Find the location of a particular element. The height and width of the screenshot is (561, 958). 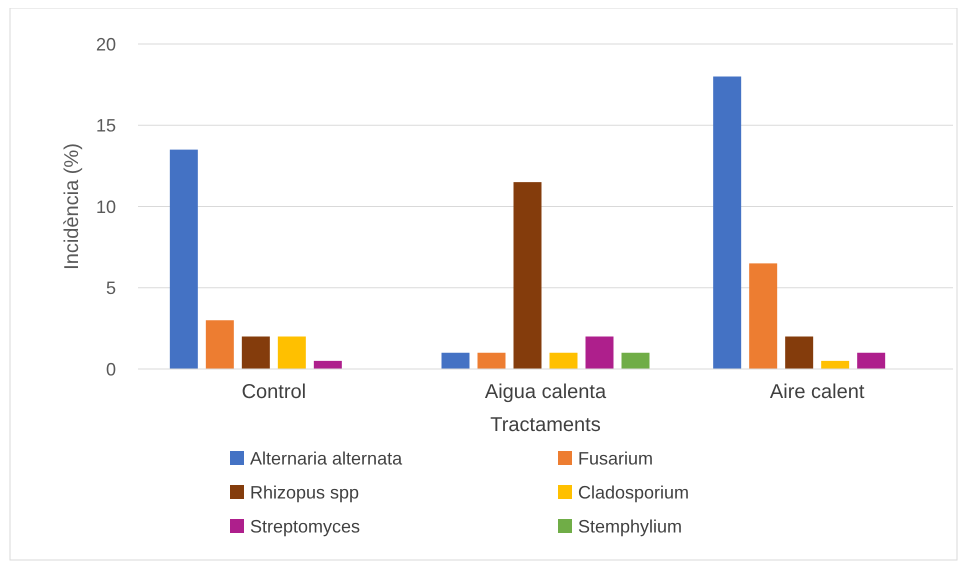

legend-label: Rhizopus spp is located at coordinates (305, 492).